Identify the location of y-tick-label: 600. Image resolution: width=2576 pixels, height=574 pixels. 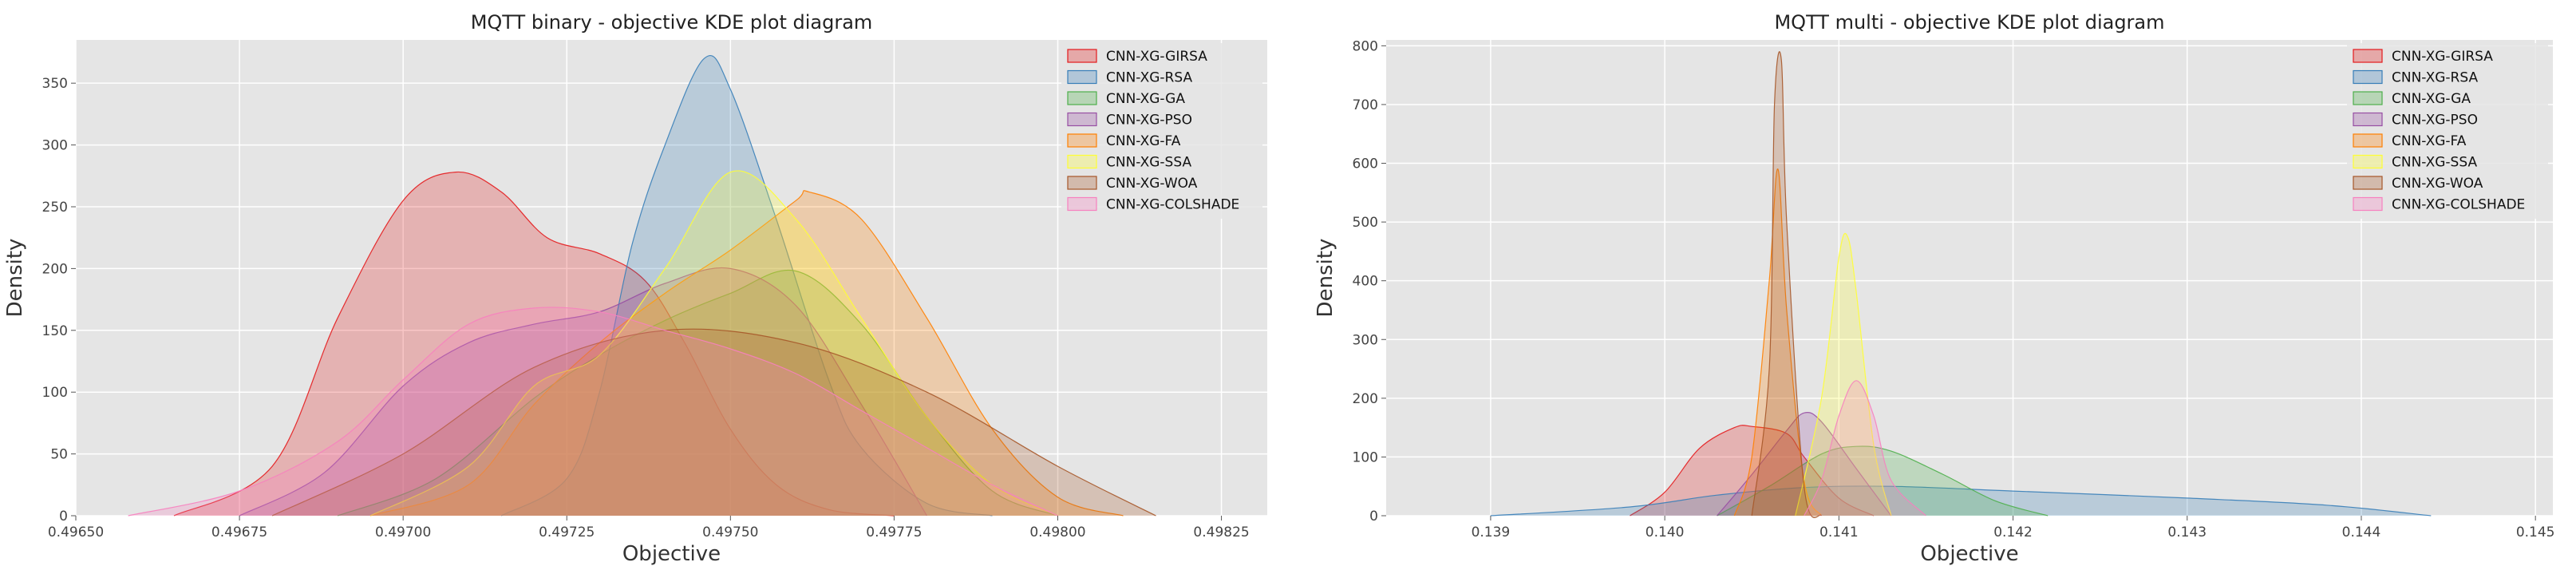
(1365, 164).